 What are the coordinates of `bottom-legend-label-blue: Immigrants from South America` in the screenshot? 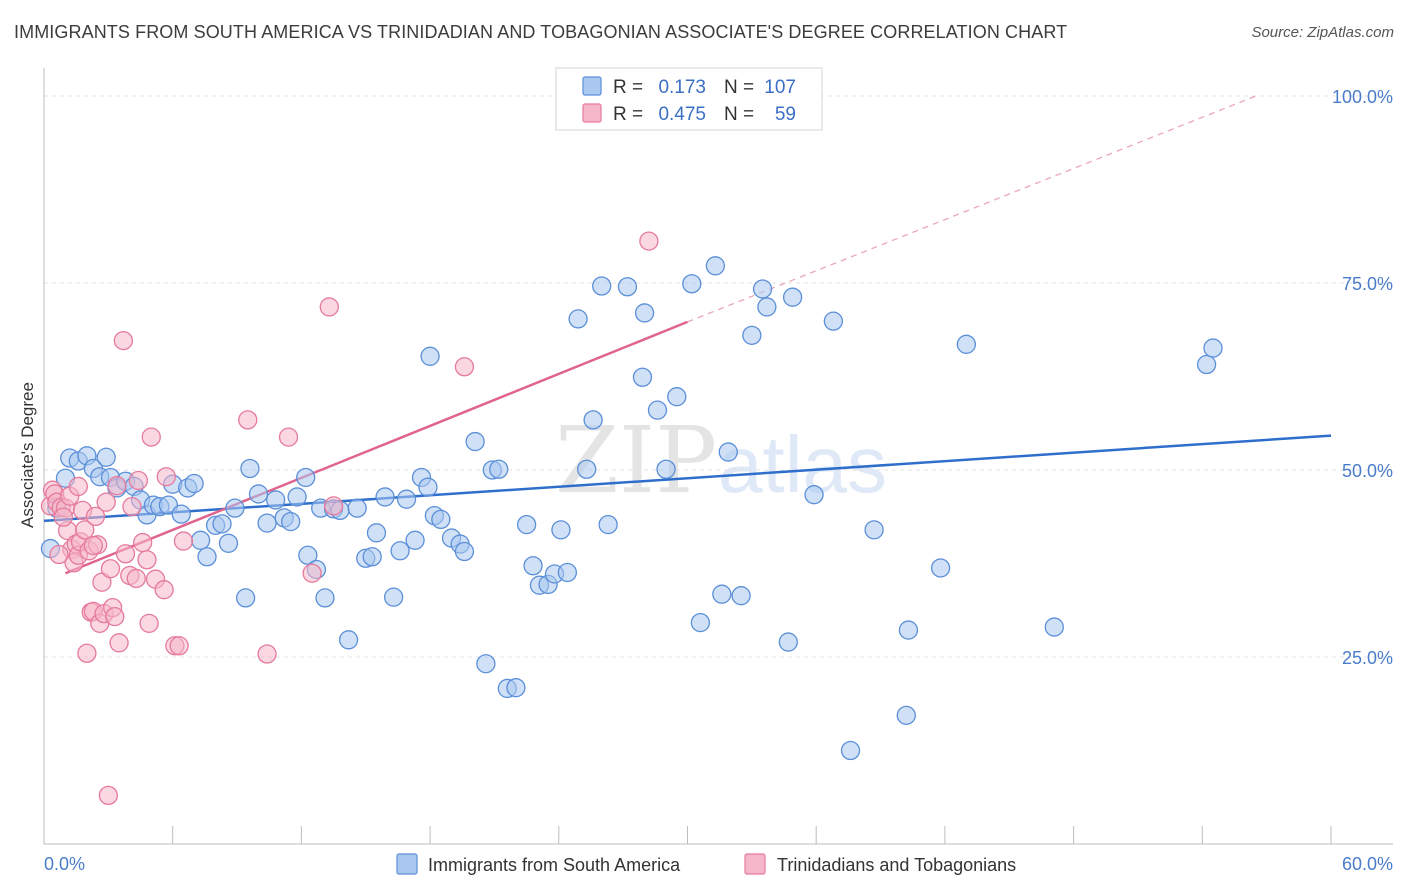 It's located at (554, 865).